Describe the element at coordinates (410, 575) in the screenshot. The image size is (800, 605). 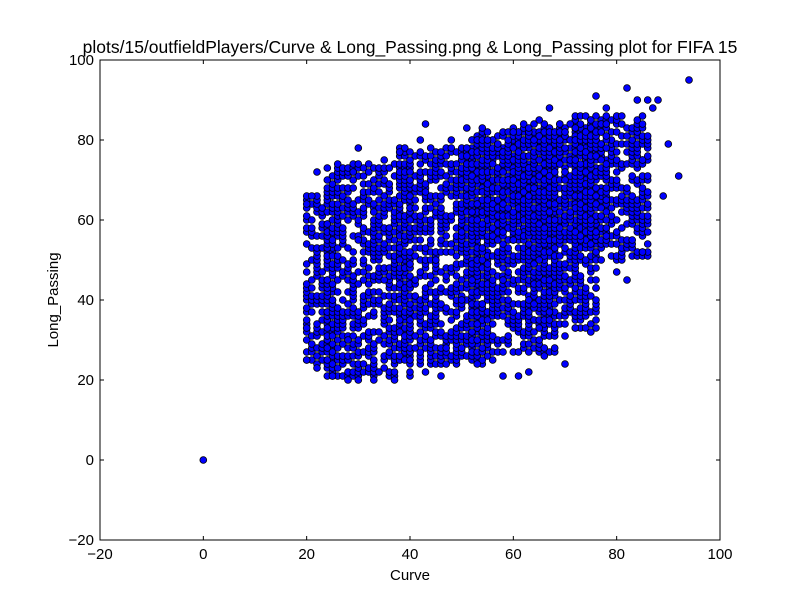
I see `x-axis-label: Curve` at that location.